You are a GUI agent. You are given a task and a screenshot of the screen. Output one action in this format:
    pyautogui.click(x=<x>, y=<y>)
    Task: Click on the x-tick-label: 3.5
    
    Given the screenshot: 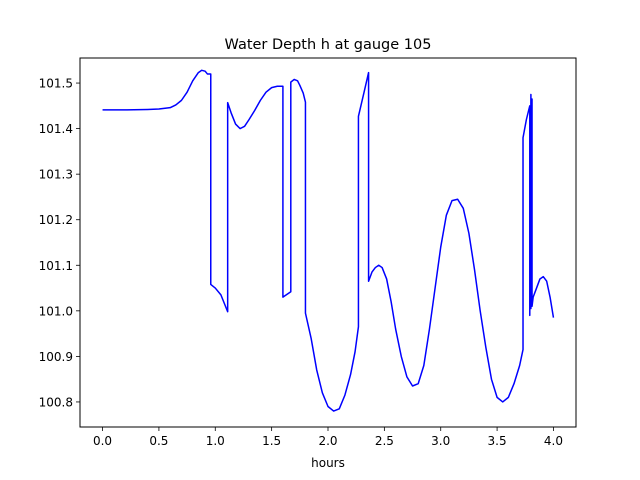 What is the action you would take?
    pyautogui.click(x=497, y=441)
    